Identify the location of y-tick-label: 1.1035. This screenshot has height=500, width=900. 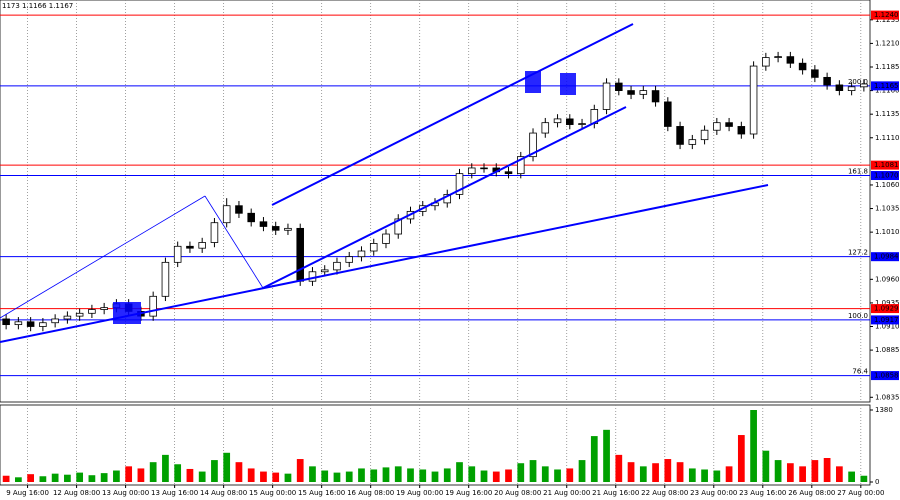
(887, 209).